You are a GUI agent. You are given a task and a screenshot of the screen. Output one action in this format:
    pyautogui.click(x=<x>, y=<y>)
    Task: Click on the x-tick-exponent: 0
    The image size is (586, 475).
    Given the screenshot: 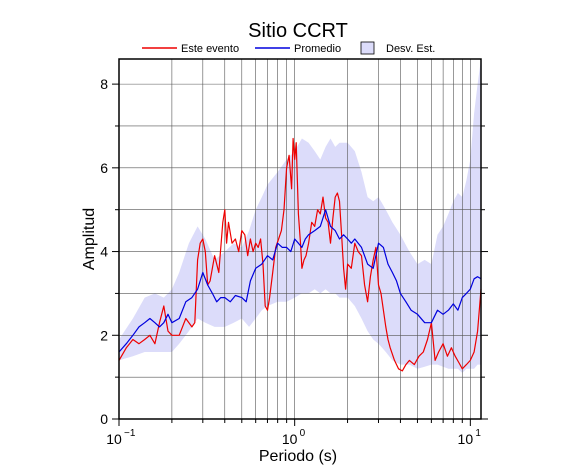 What is the action you would take?
    pyautogui.click(x=303, y=433)
    